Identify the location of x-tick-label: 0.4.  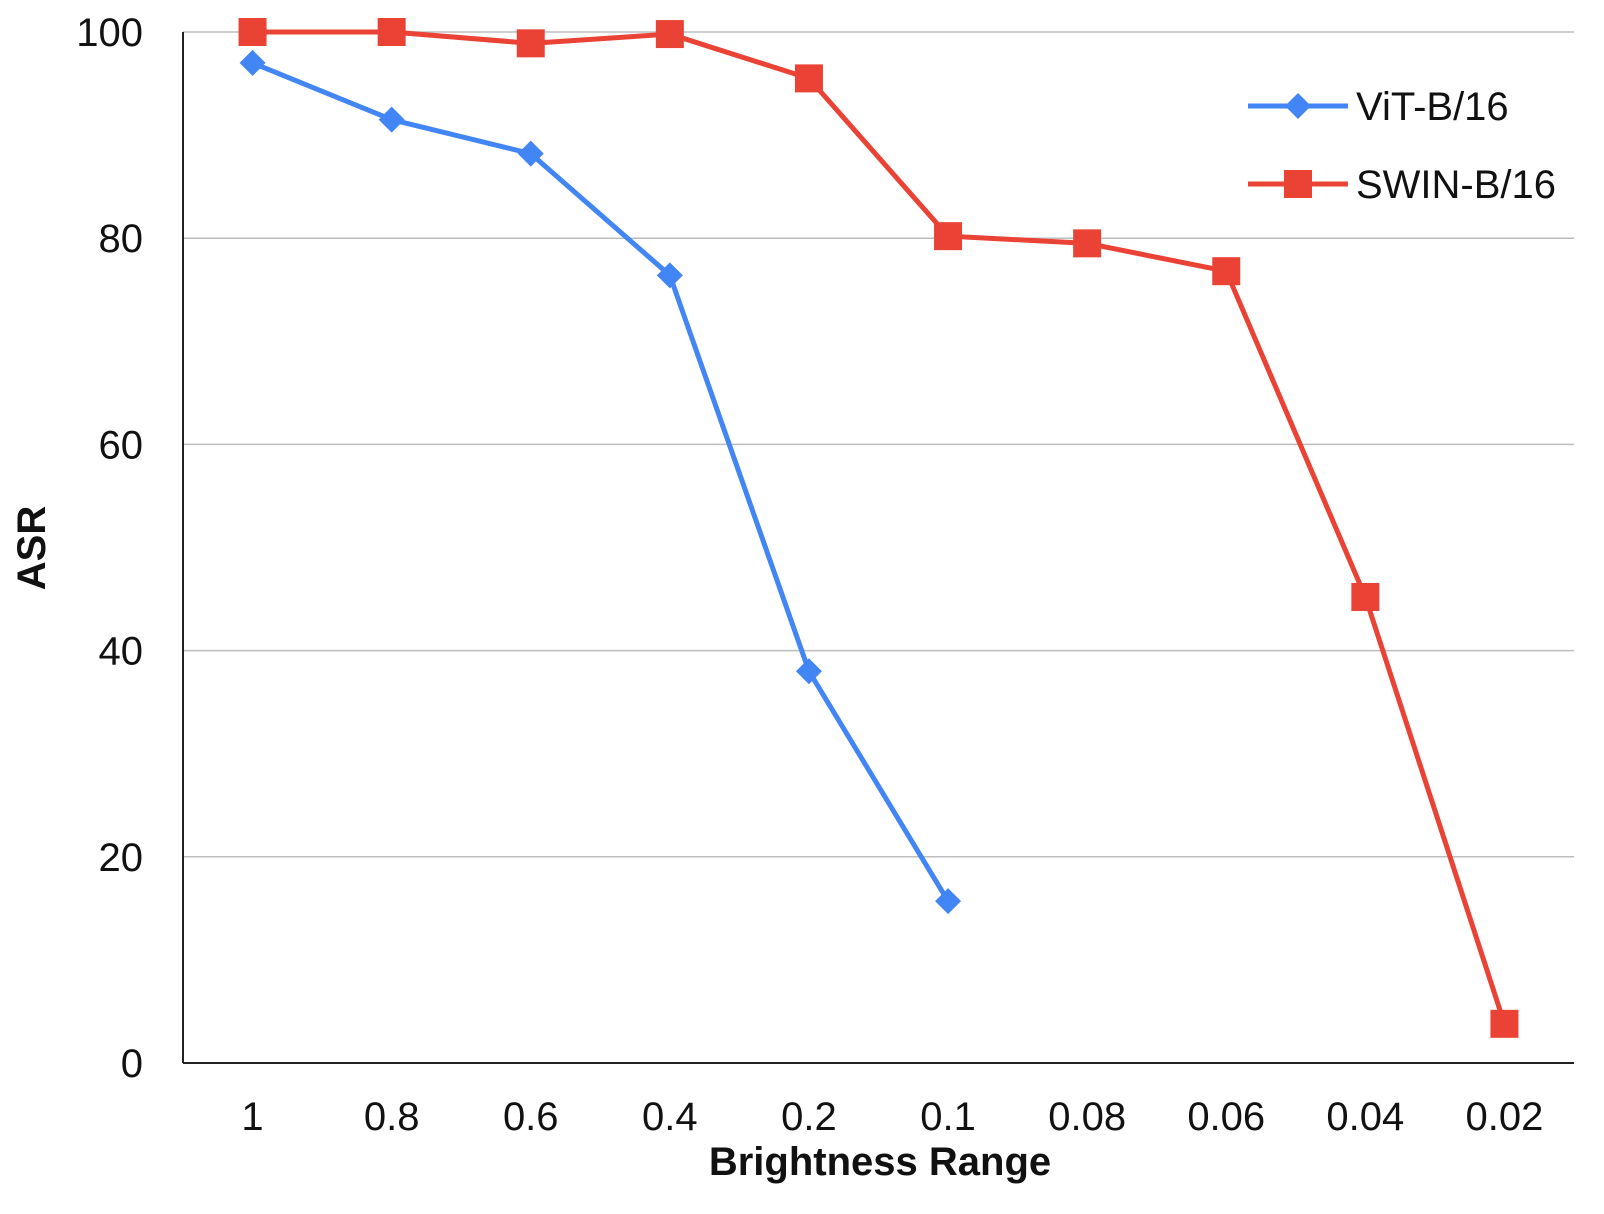
(670, 1117).